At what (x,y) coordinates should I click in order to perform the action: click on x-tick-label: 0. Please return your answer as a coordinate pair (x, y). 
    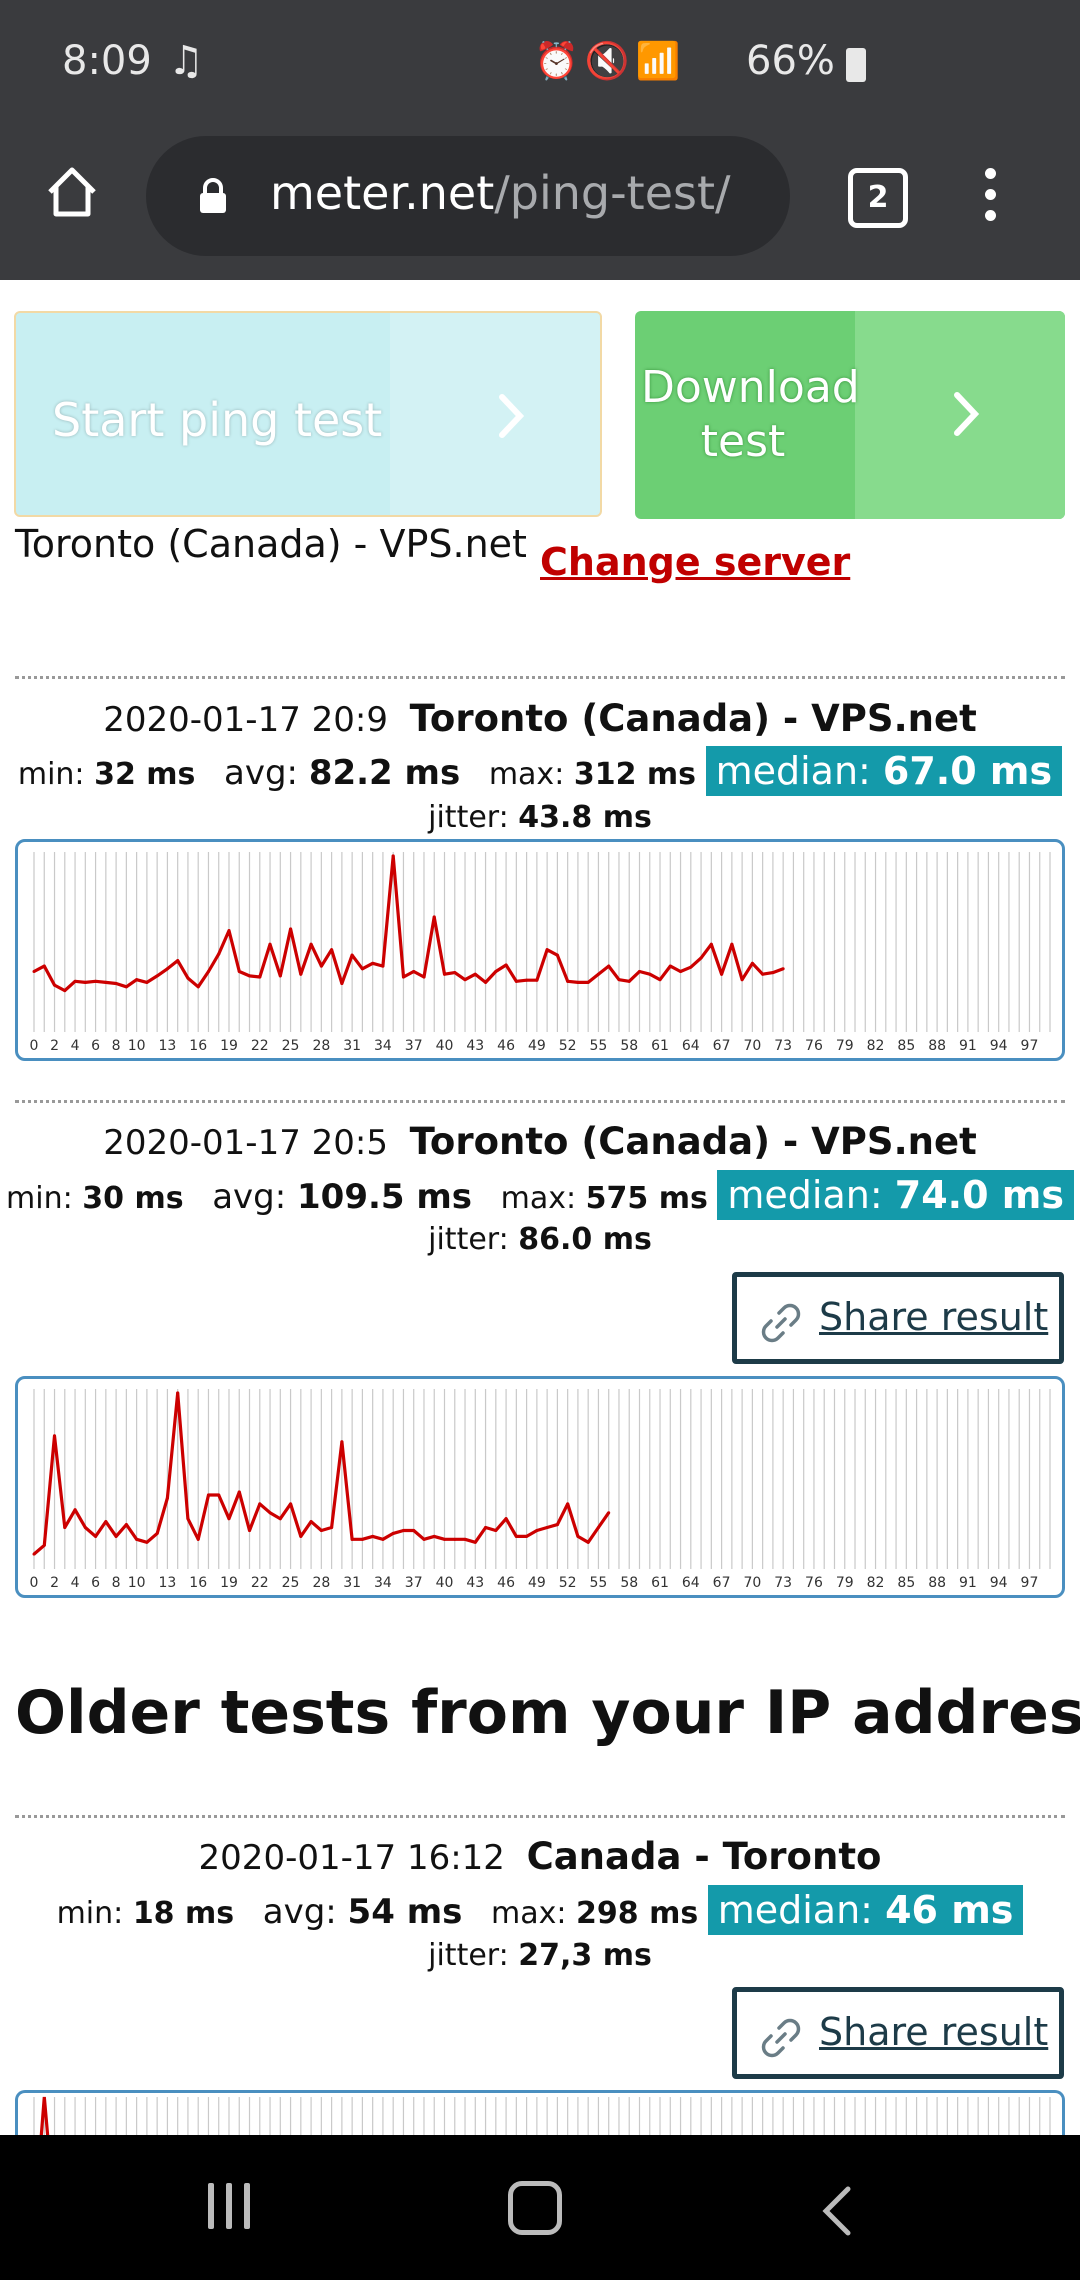
    Looking at the image, I should click on (34, 1583).